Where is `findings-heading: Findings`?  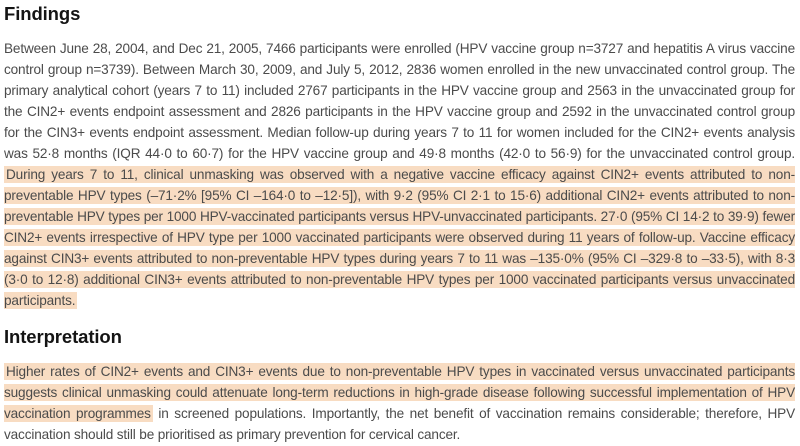
findings-heading: Findings is located at coordinates (42, 13).